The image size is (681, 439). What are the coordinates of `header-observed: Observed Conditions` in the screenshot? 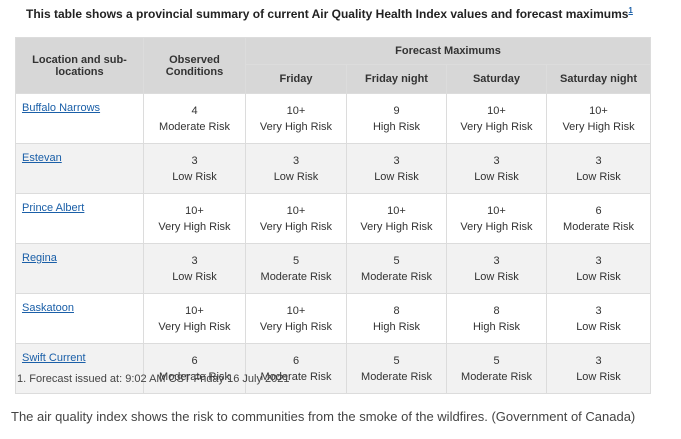 It's located at (194, 65).